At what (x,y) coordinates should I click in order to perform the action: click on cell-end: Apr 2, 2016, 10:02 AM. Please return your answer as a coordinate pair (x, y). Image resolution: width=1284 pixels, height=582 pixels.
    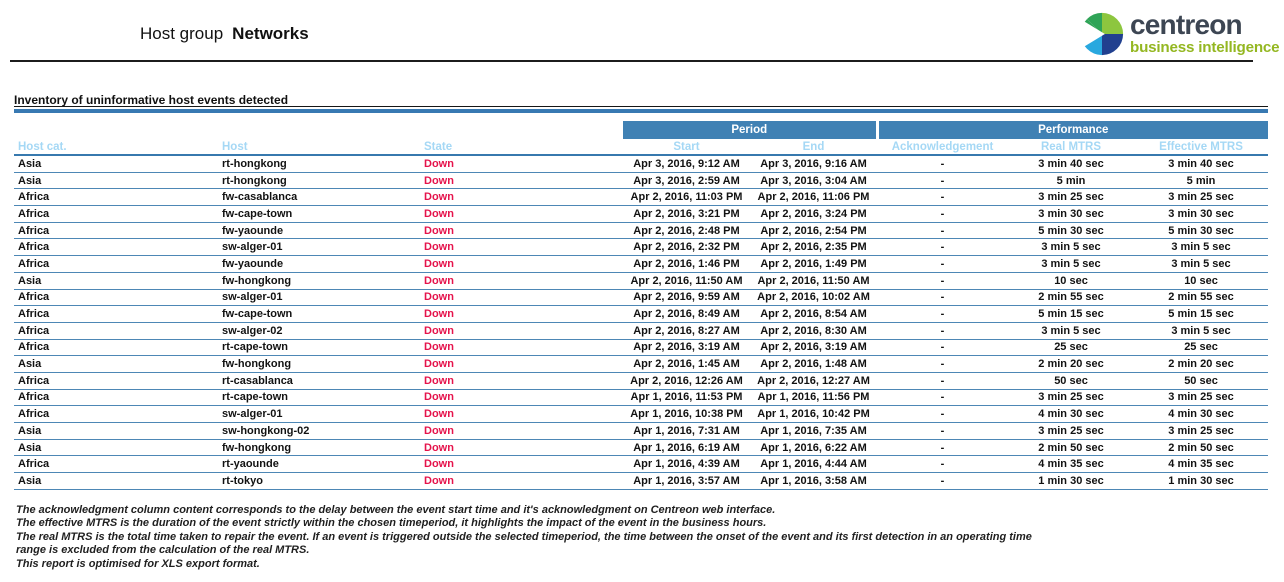
    Looking at the image, I should click on (814, 298).